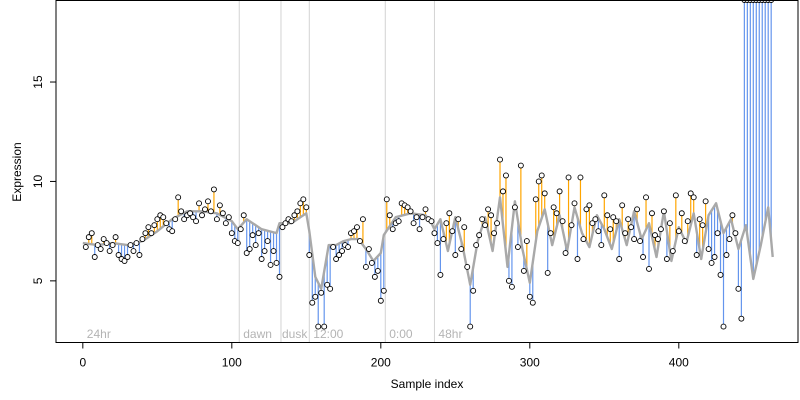  What do you see at coordinates (17, 171) in the screenshot?
I see `y-axis-label: Expression` at bounding box center [17, 171].